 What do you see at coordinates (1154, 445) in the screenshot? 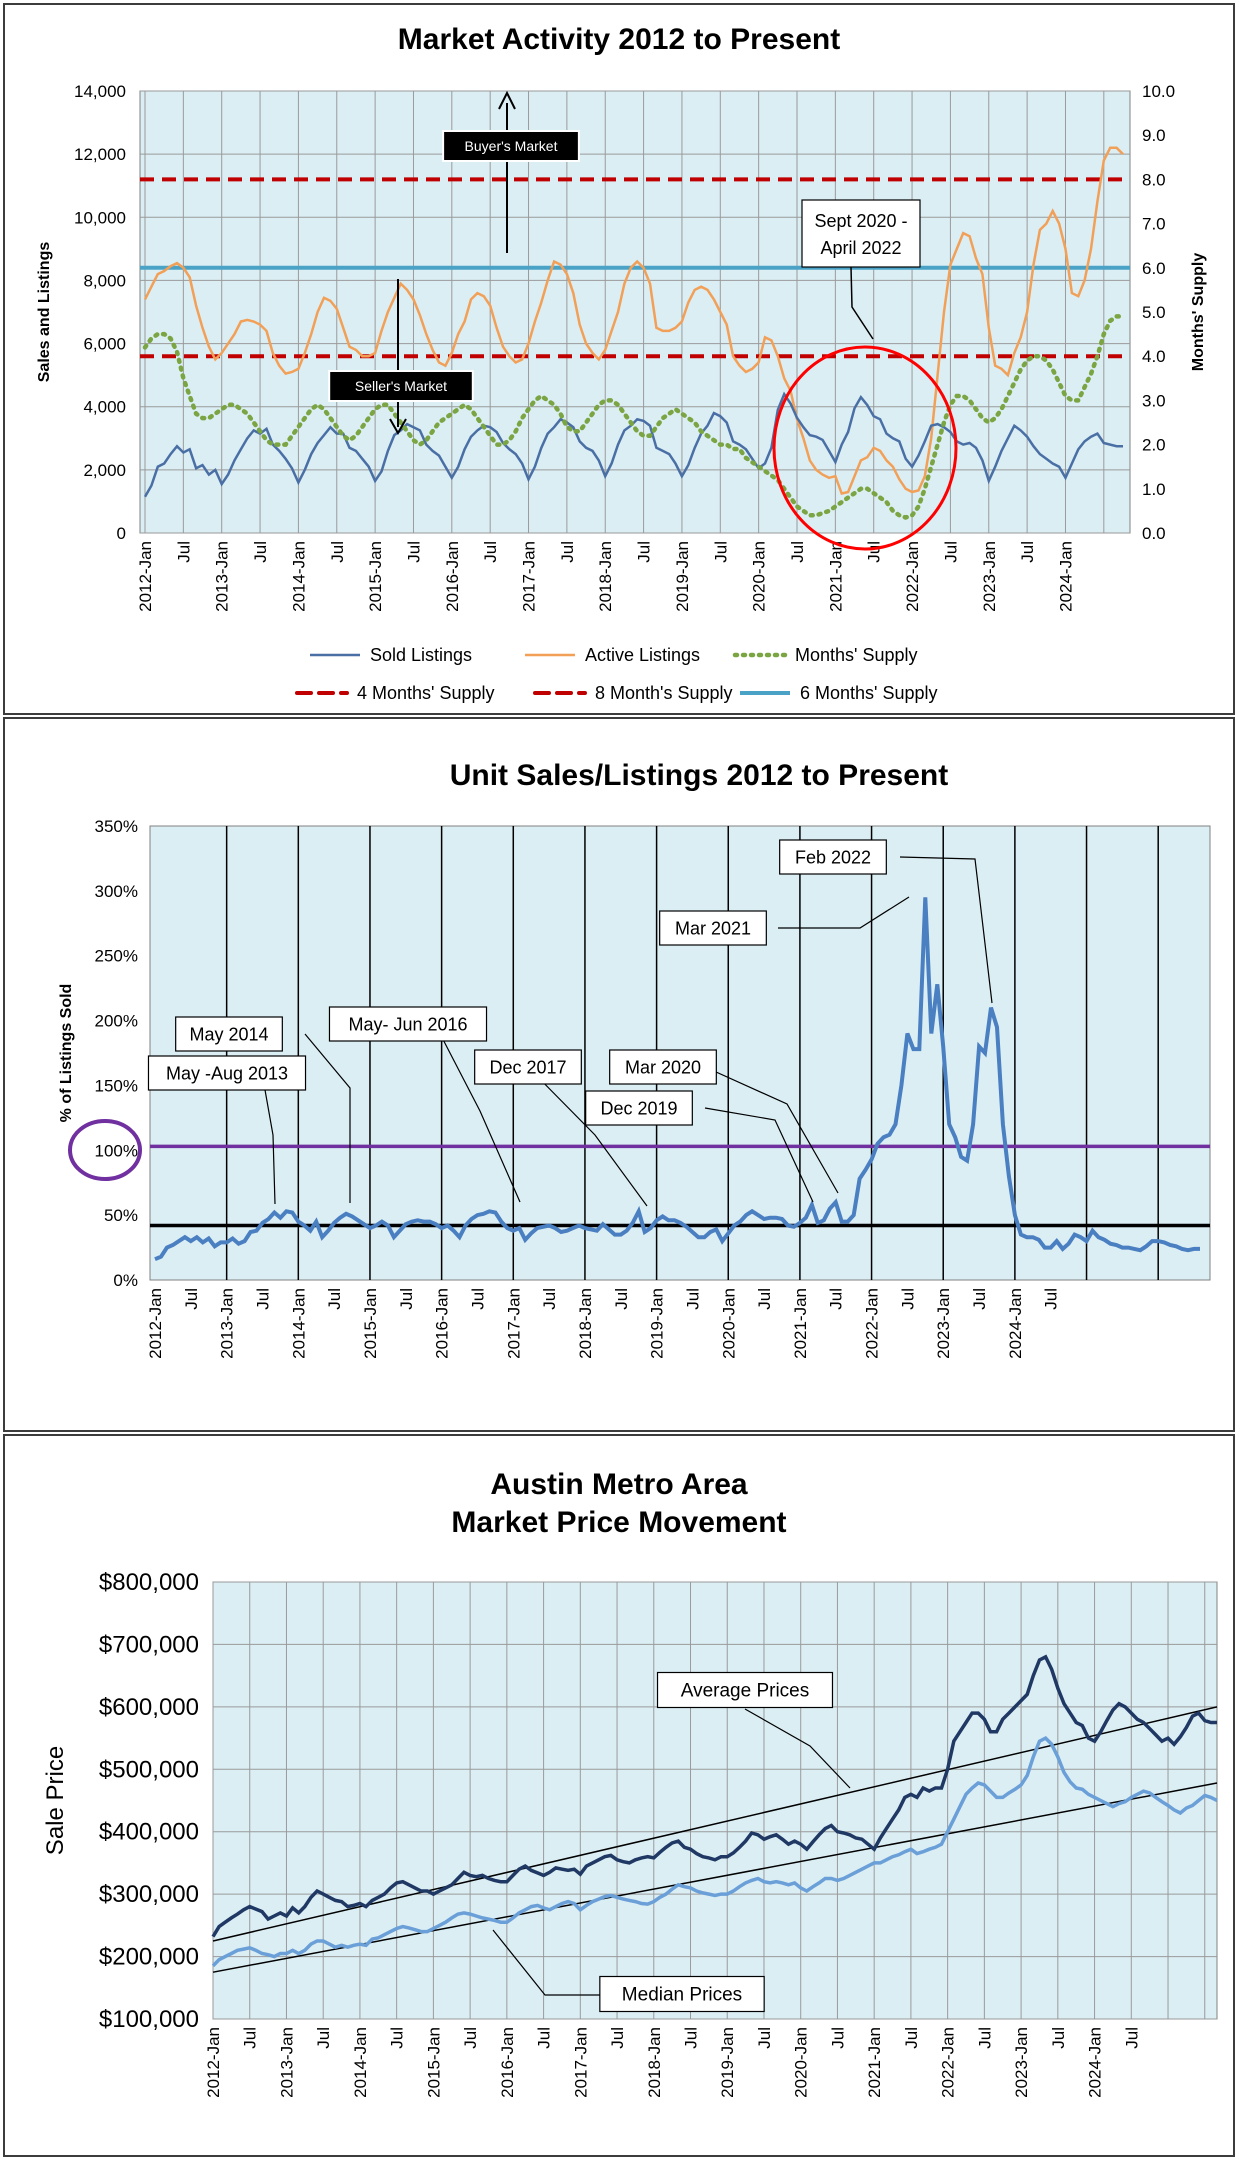
I see `y2-tick-label: 2.0` at bounding box center [1154, 445].